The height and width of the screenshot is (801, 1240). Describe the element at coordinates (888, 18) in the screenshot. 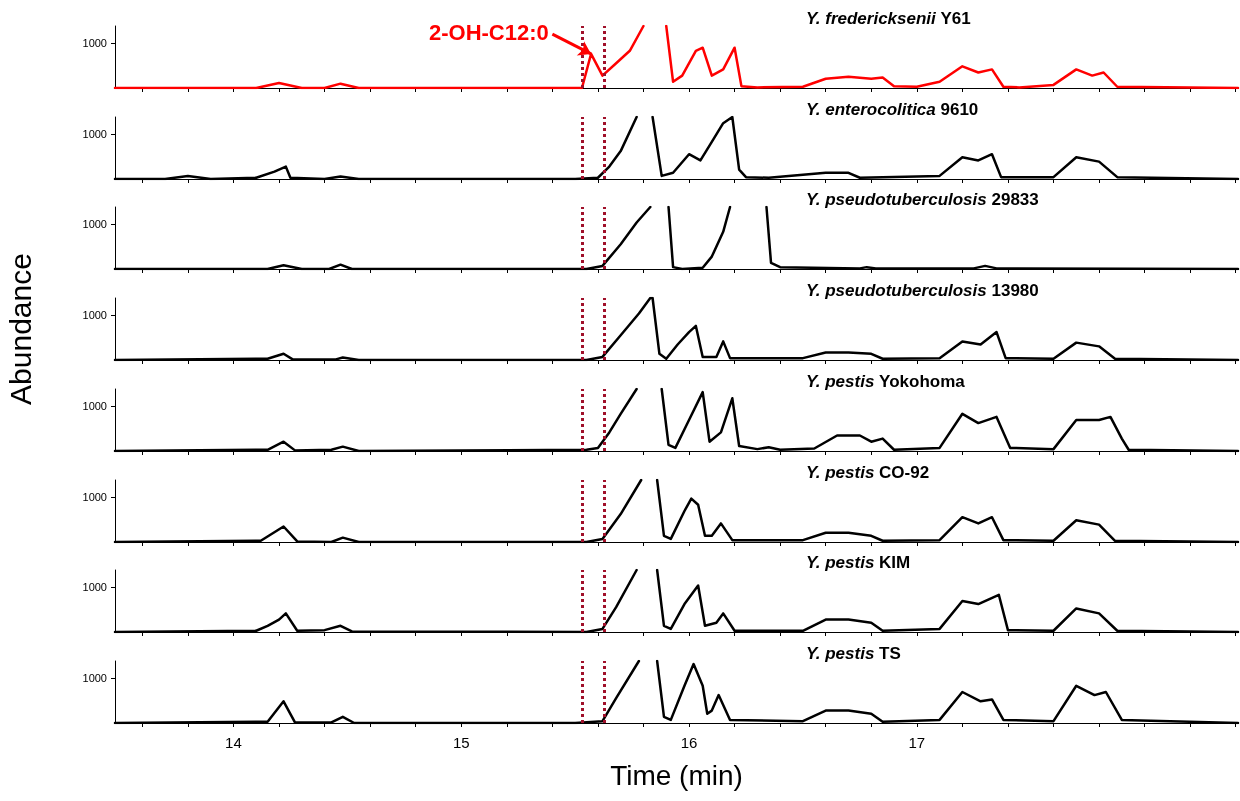

I see `text: Y. fredericksenii Y61` at that location.